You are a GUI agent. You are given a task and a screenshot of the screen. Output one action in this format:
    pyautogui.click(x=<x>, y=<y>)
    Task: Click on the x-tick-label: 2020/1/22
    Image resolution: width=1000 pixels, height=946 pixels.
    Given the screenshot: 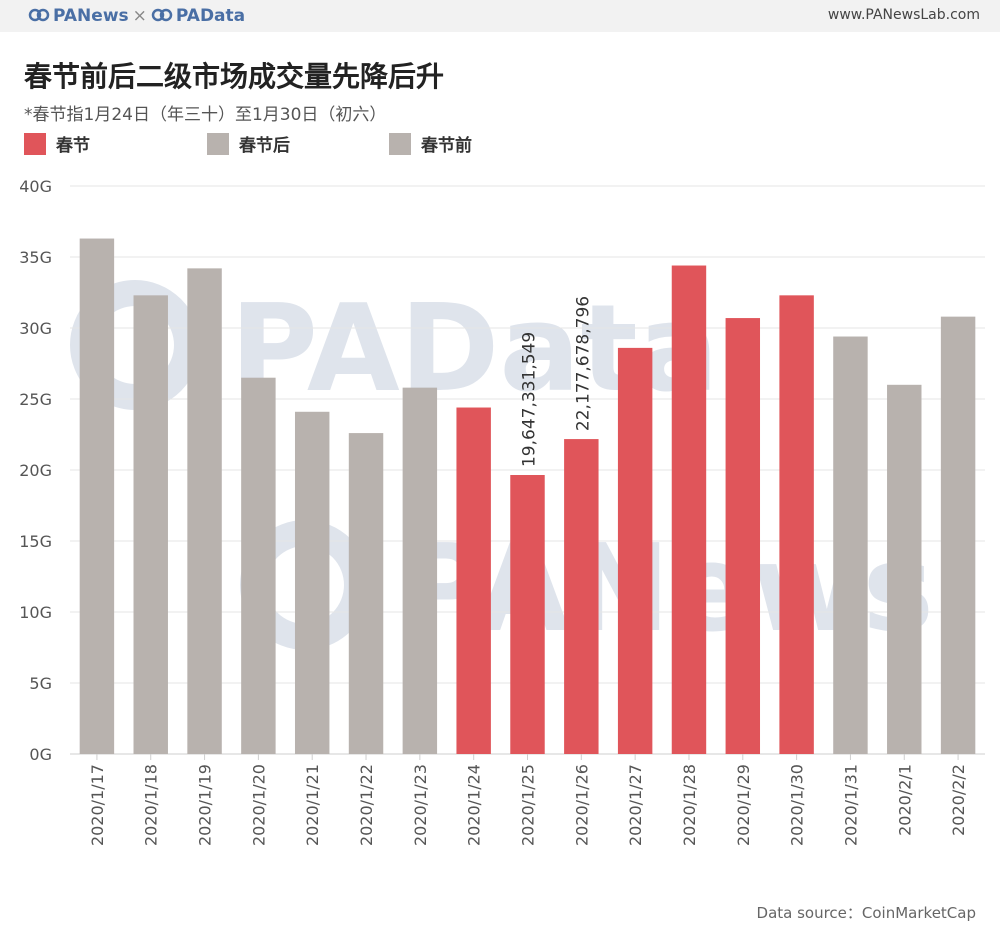 What is the action you would take?
    pyautogui.click(x=366, y=805)
    